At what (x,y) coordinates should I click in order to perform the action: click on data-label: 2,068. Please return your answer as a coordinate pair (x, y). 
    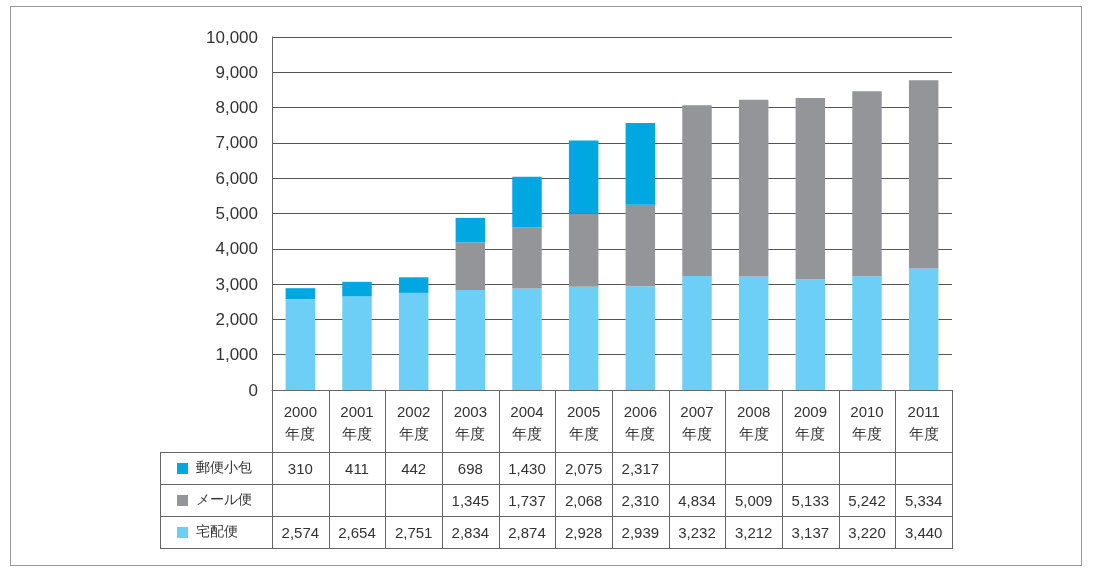
    Looking at the image, I should click on (583, 500).